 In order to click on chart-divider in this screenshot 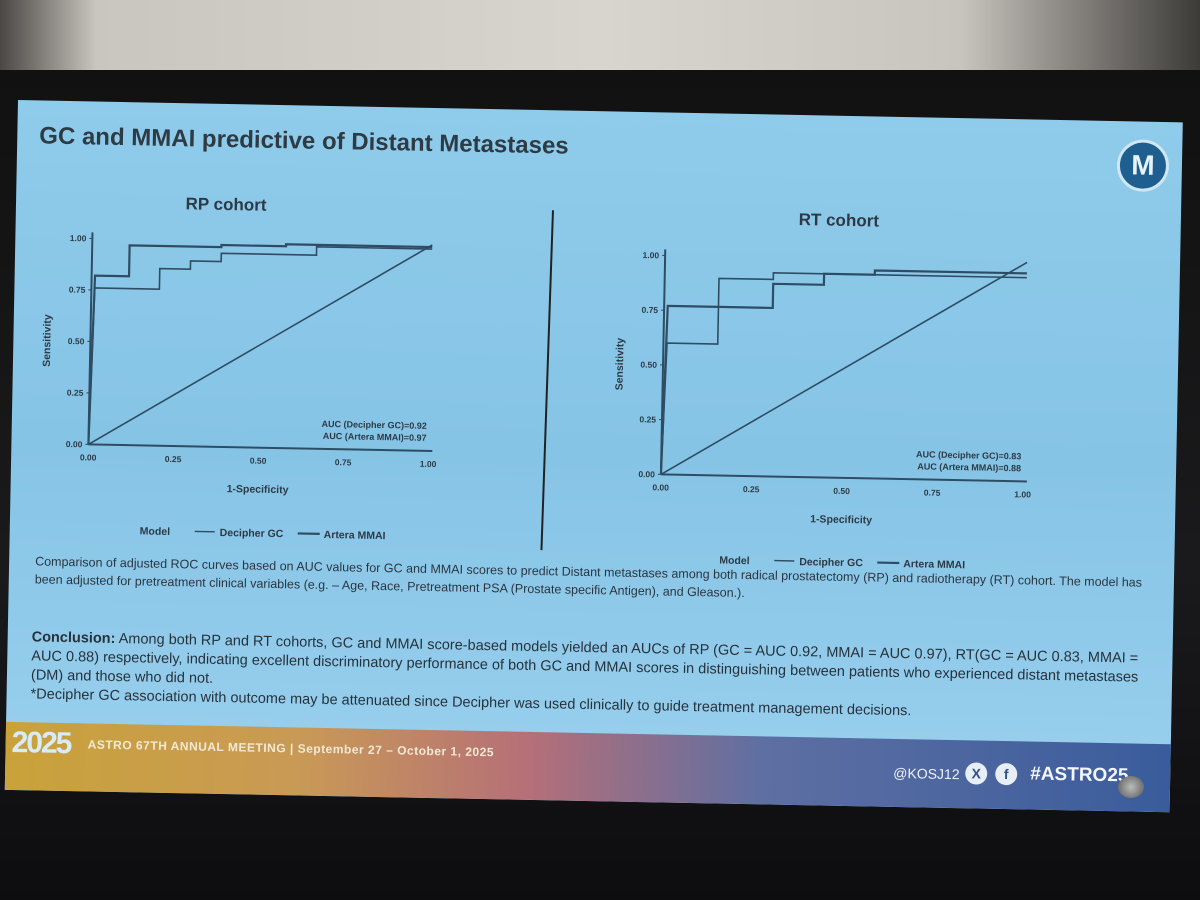, I will do `click(547, 380)`.